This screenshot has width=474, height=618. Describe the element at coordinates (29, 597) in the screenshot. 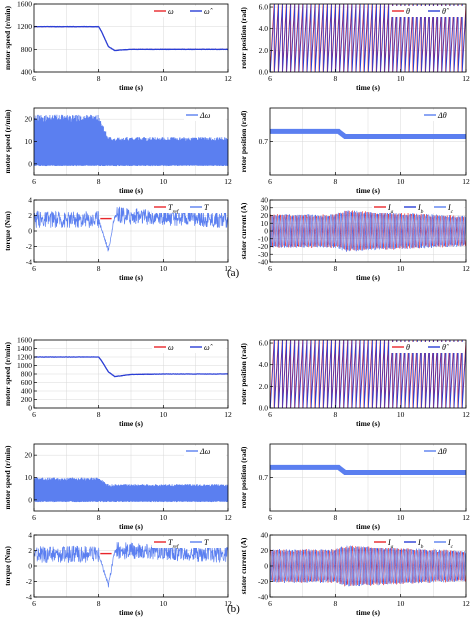

I see `y-tick-label: -4` at that location.